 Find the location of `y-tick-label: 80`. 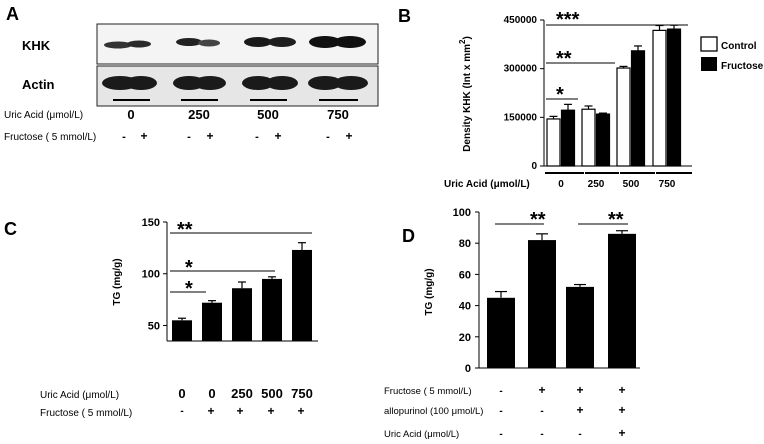

y-tick-label: 80 is located at coordinates (465, 244).